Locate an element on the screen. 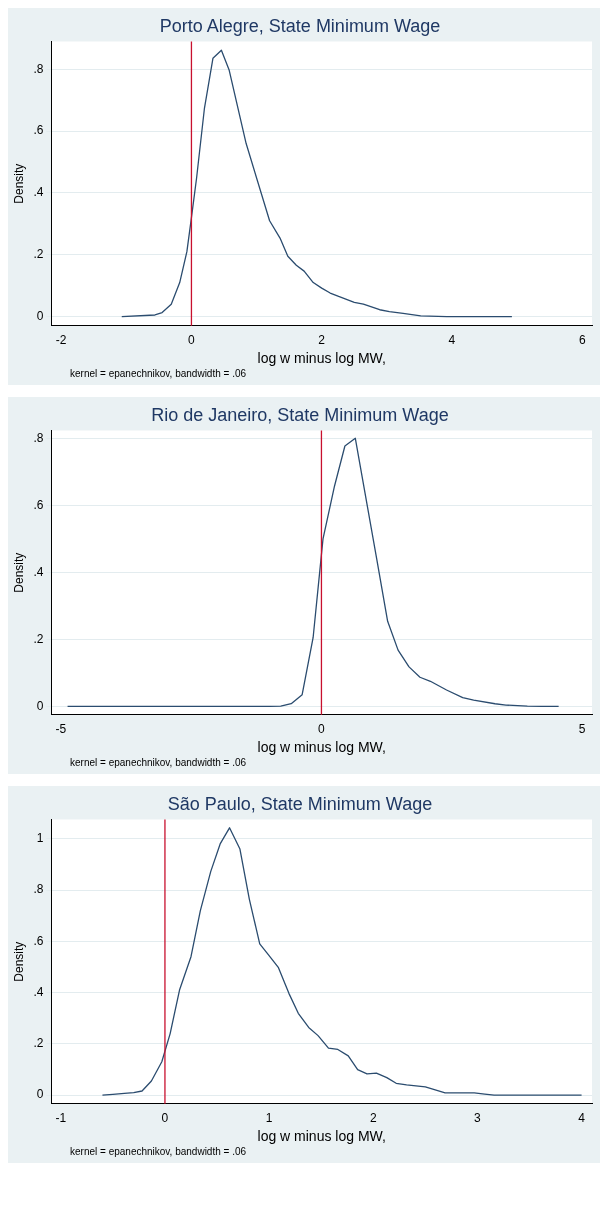 This screenshot has width=609, height=1217. x-tick-label: -1 is located at coordinates (61, 1118).